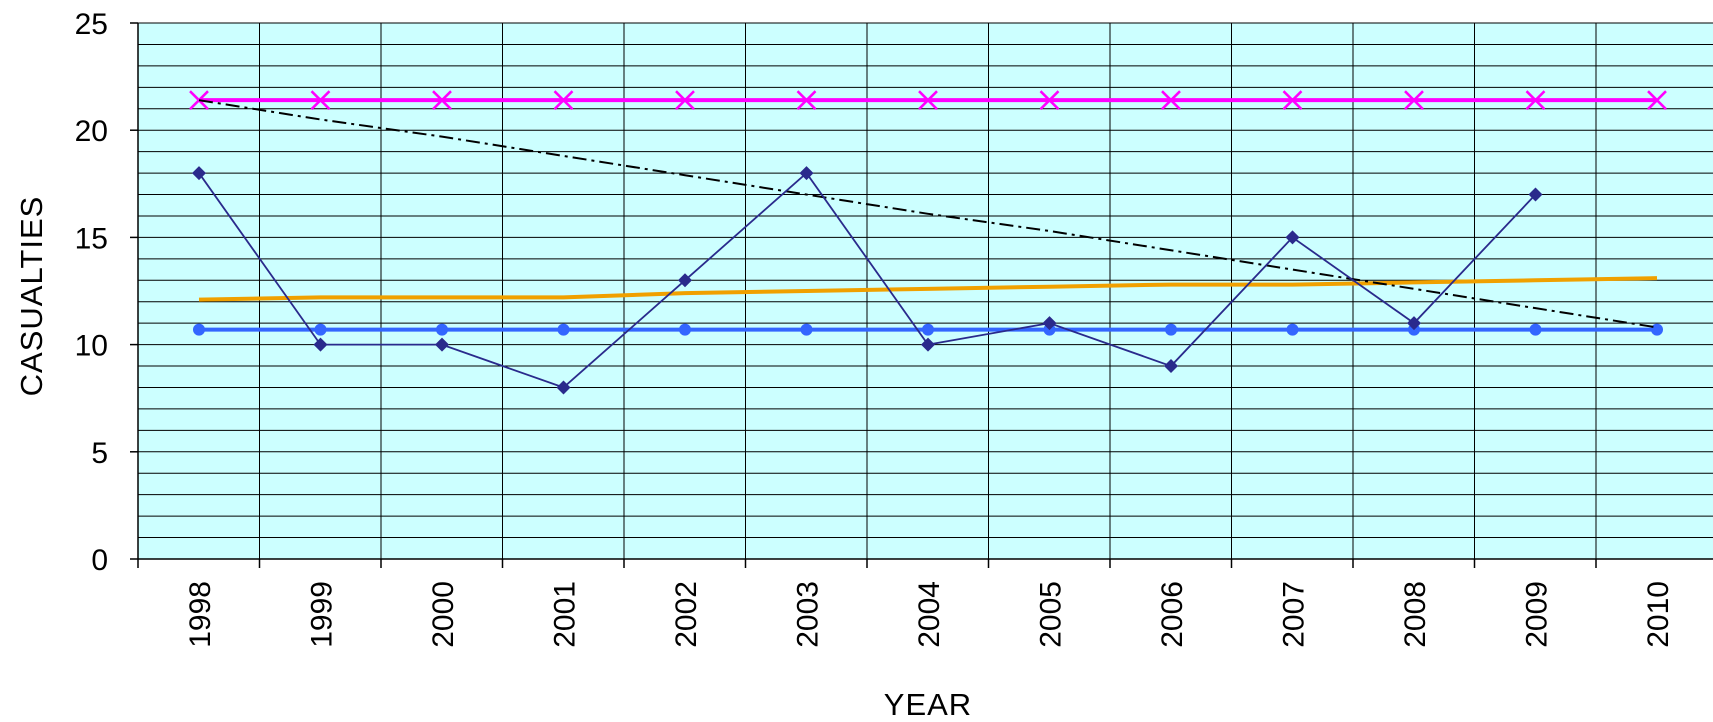  I want to click on x-tick-label: 2008, so click(1415, 614).